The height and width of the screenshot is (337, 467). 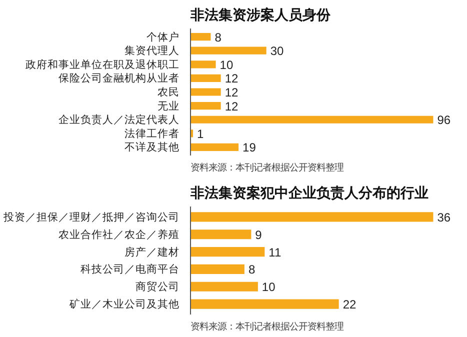 What do you see at coordinates (103, 64) in the screenshot?
I see `y-tick-label: 政府和事业单位在职及退休职工` at bounding box center [103, 64].